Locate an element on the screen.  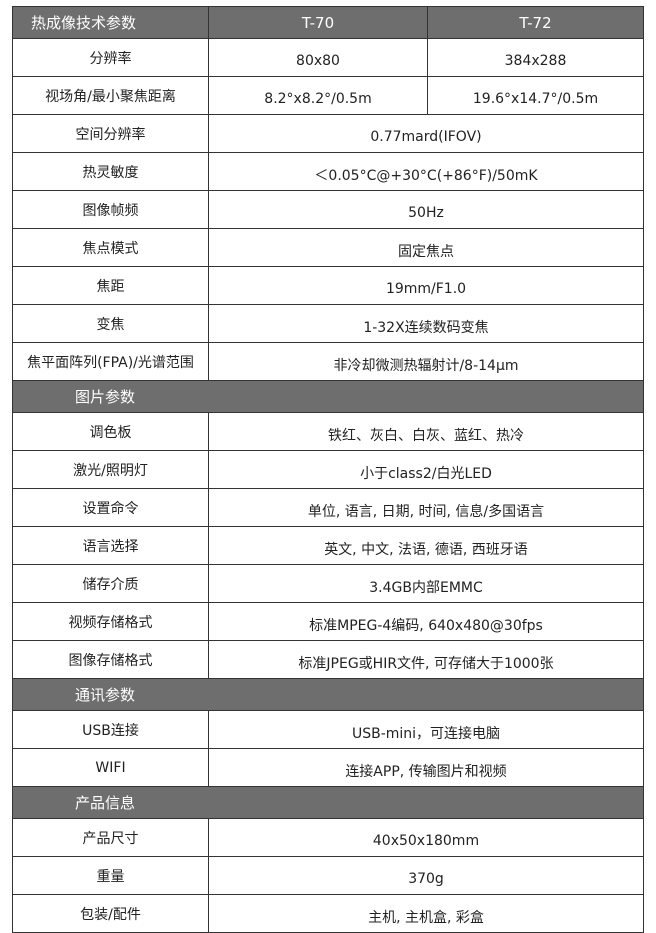
table-row: 焦点模式 固定焦点 is located at coordinates (328, 247).